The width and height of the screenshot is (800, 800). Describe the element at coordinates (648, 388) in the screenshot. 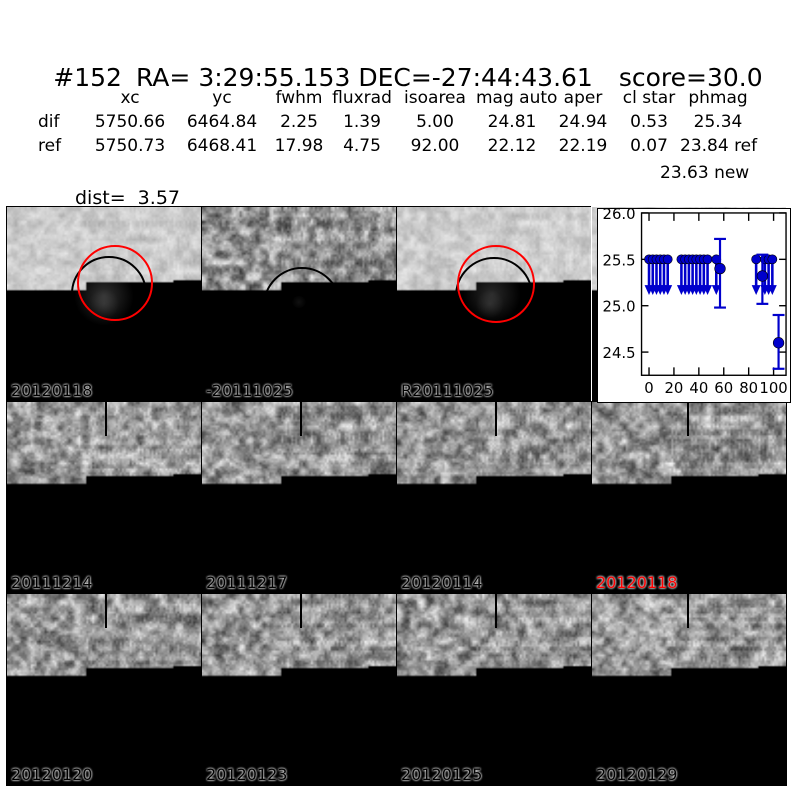

I see `svg-text: 0` at that location.